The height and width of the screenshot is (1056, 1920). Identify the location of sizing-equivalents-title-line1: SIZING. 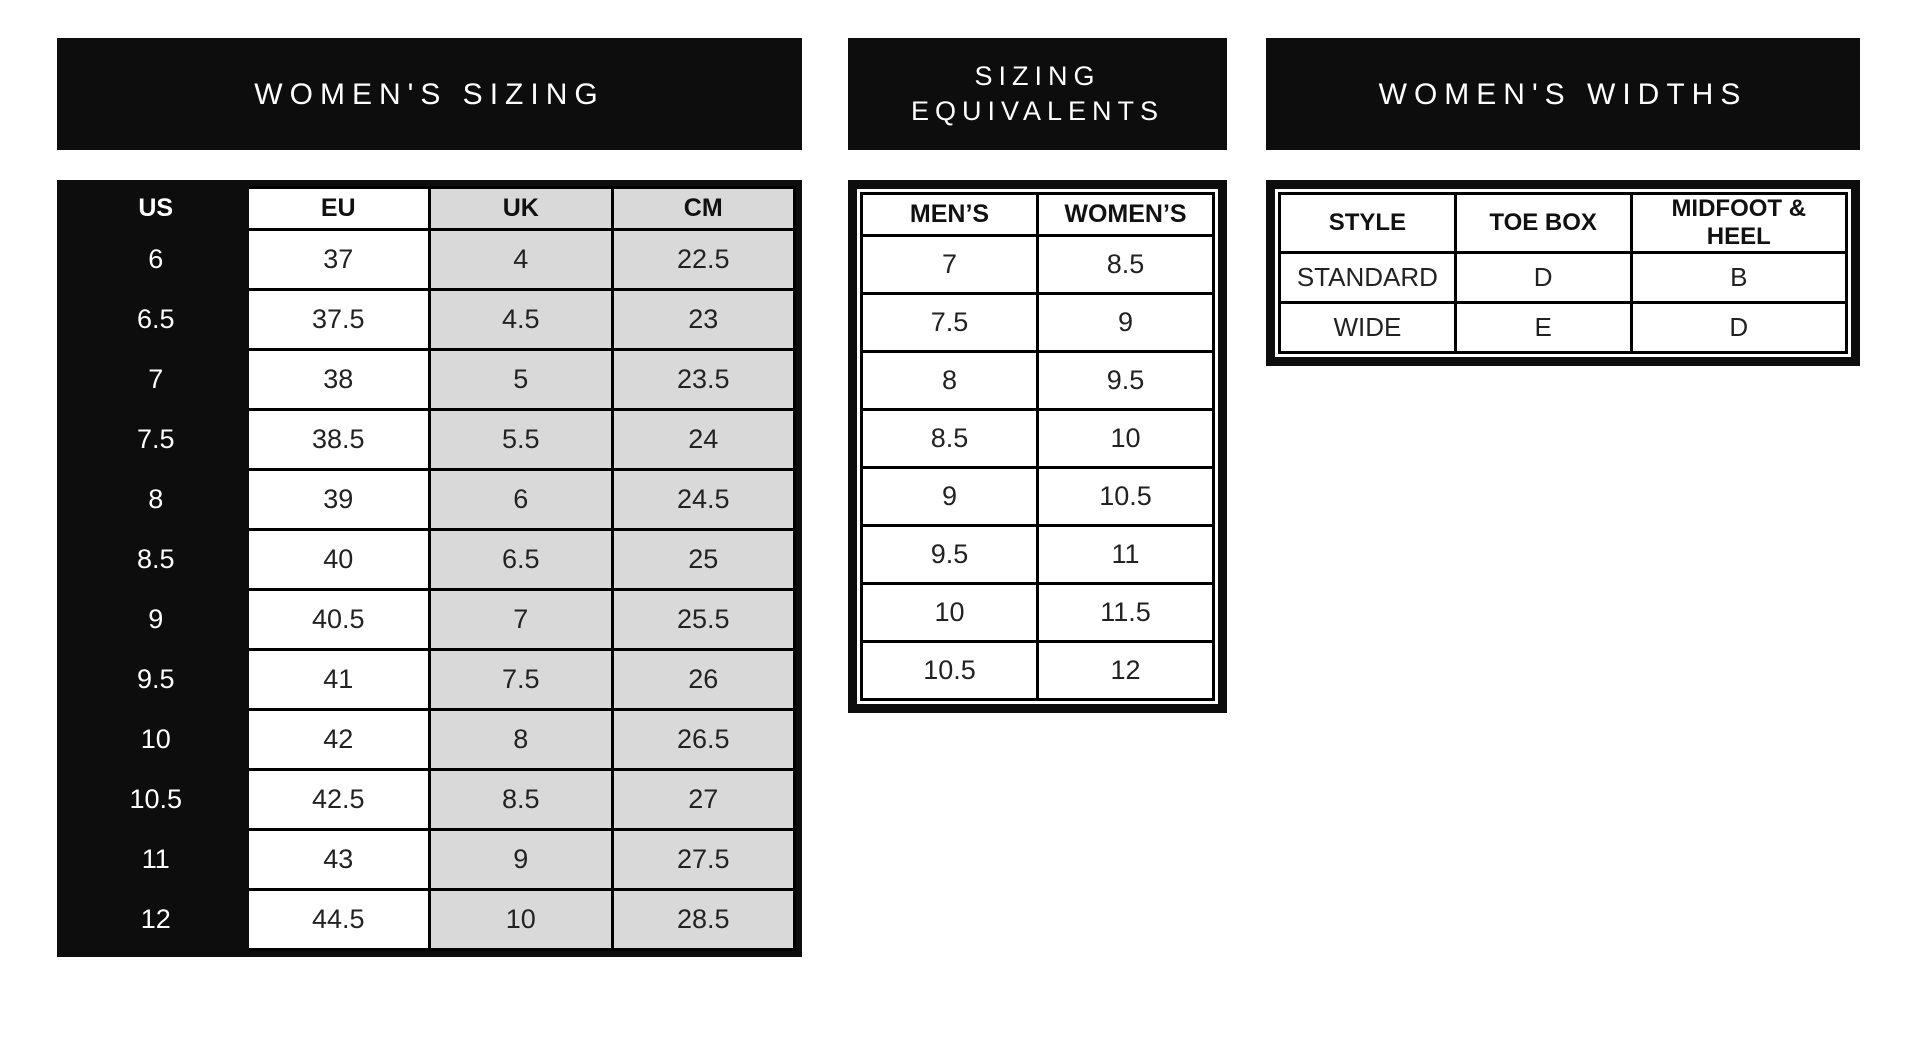
(1037, 75).